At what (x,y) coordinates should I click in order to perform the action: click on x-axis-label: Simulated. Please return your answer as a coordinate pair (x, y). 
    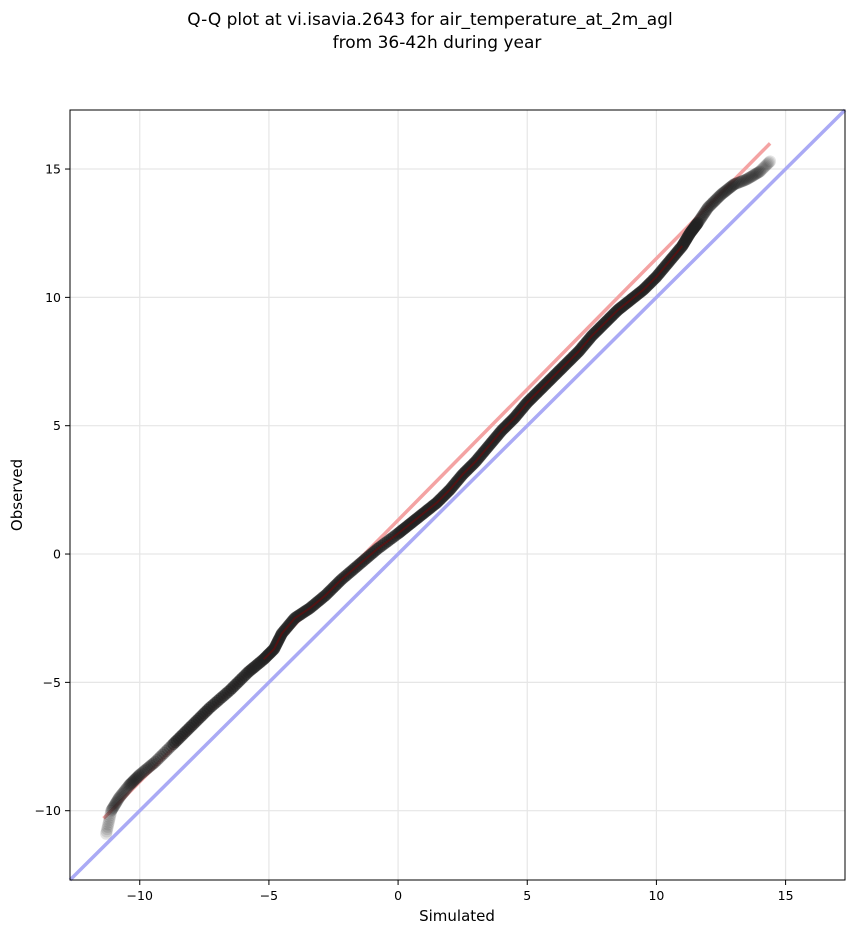
    Looking at the image, I should click on (457, 916).